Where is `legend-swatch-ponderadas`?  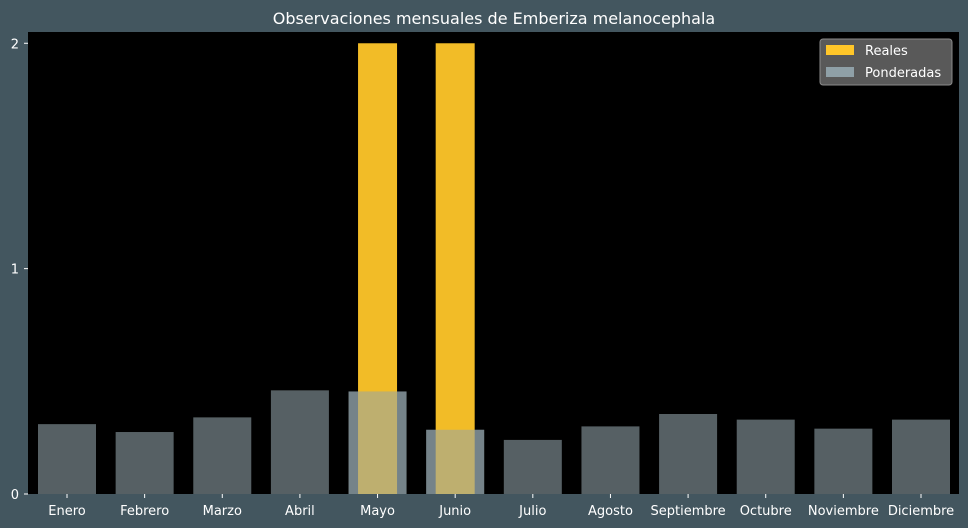 legend-swatch-ponderadas is located at coordinates (840, 72).